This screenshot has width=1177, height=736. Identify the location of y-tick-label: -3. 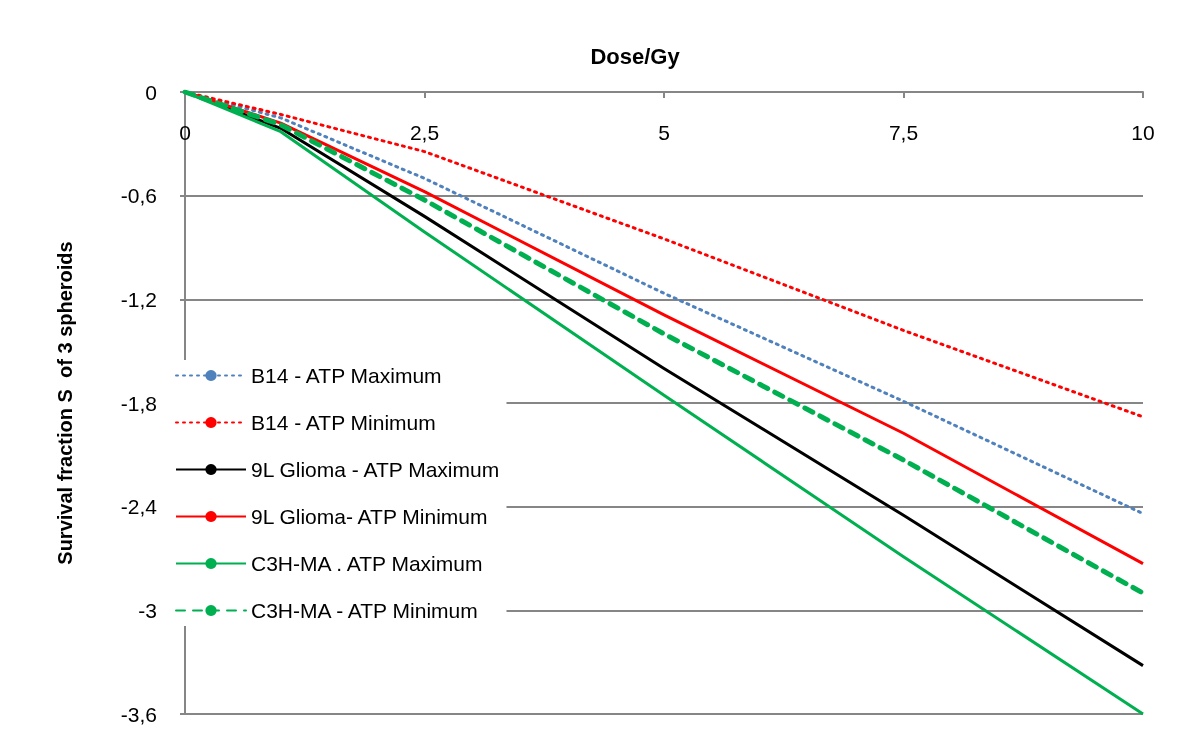
(147, 610).